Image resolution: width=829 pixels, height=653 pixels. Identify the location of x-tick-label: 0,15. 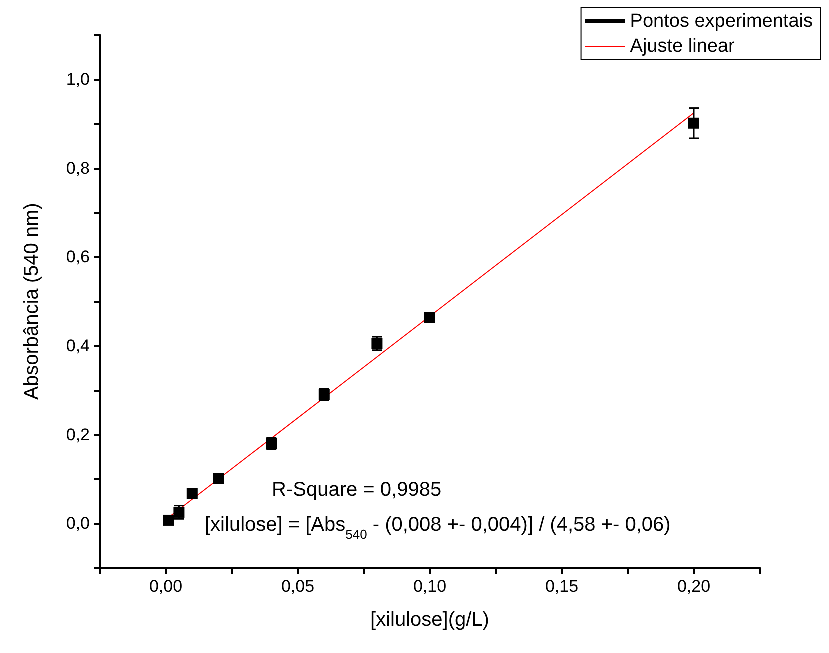
(562, 586).